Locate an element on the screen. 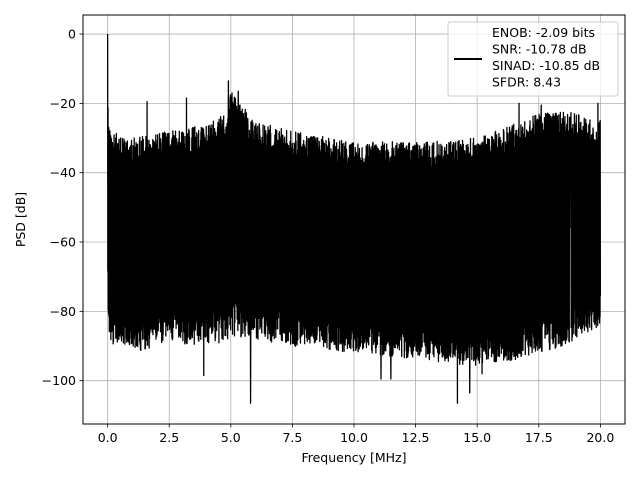 Image resolution: width=640 pixels, height=480 pixels. x-tick-label: 17.5 is located at coordinates (539, 437).